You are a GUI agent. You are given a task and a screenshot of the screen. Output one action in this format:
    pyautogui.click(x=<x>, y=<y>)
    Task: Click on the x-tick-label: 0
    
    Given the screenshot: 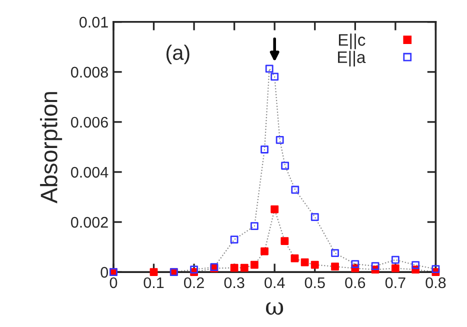 What is the action you would take?
    pyautogui.click(x=114, y=282)
    